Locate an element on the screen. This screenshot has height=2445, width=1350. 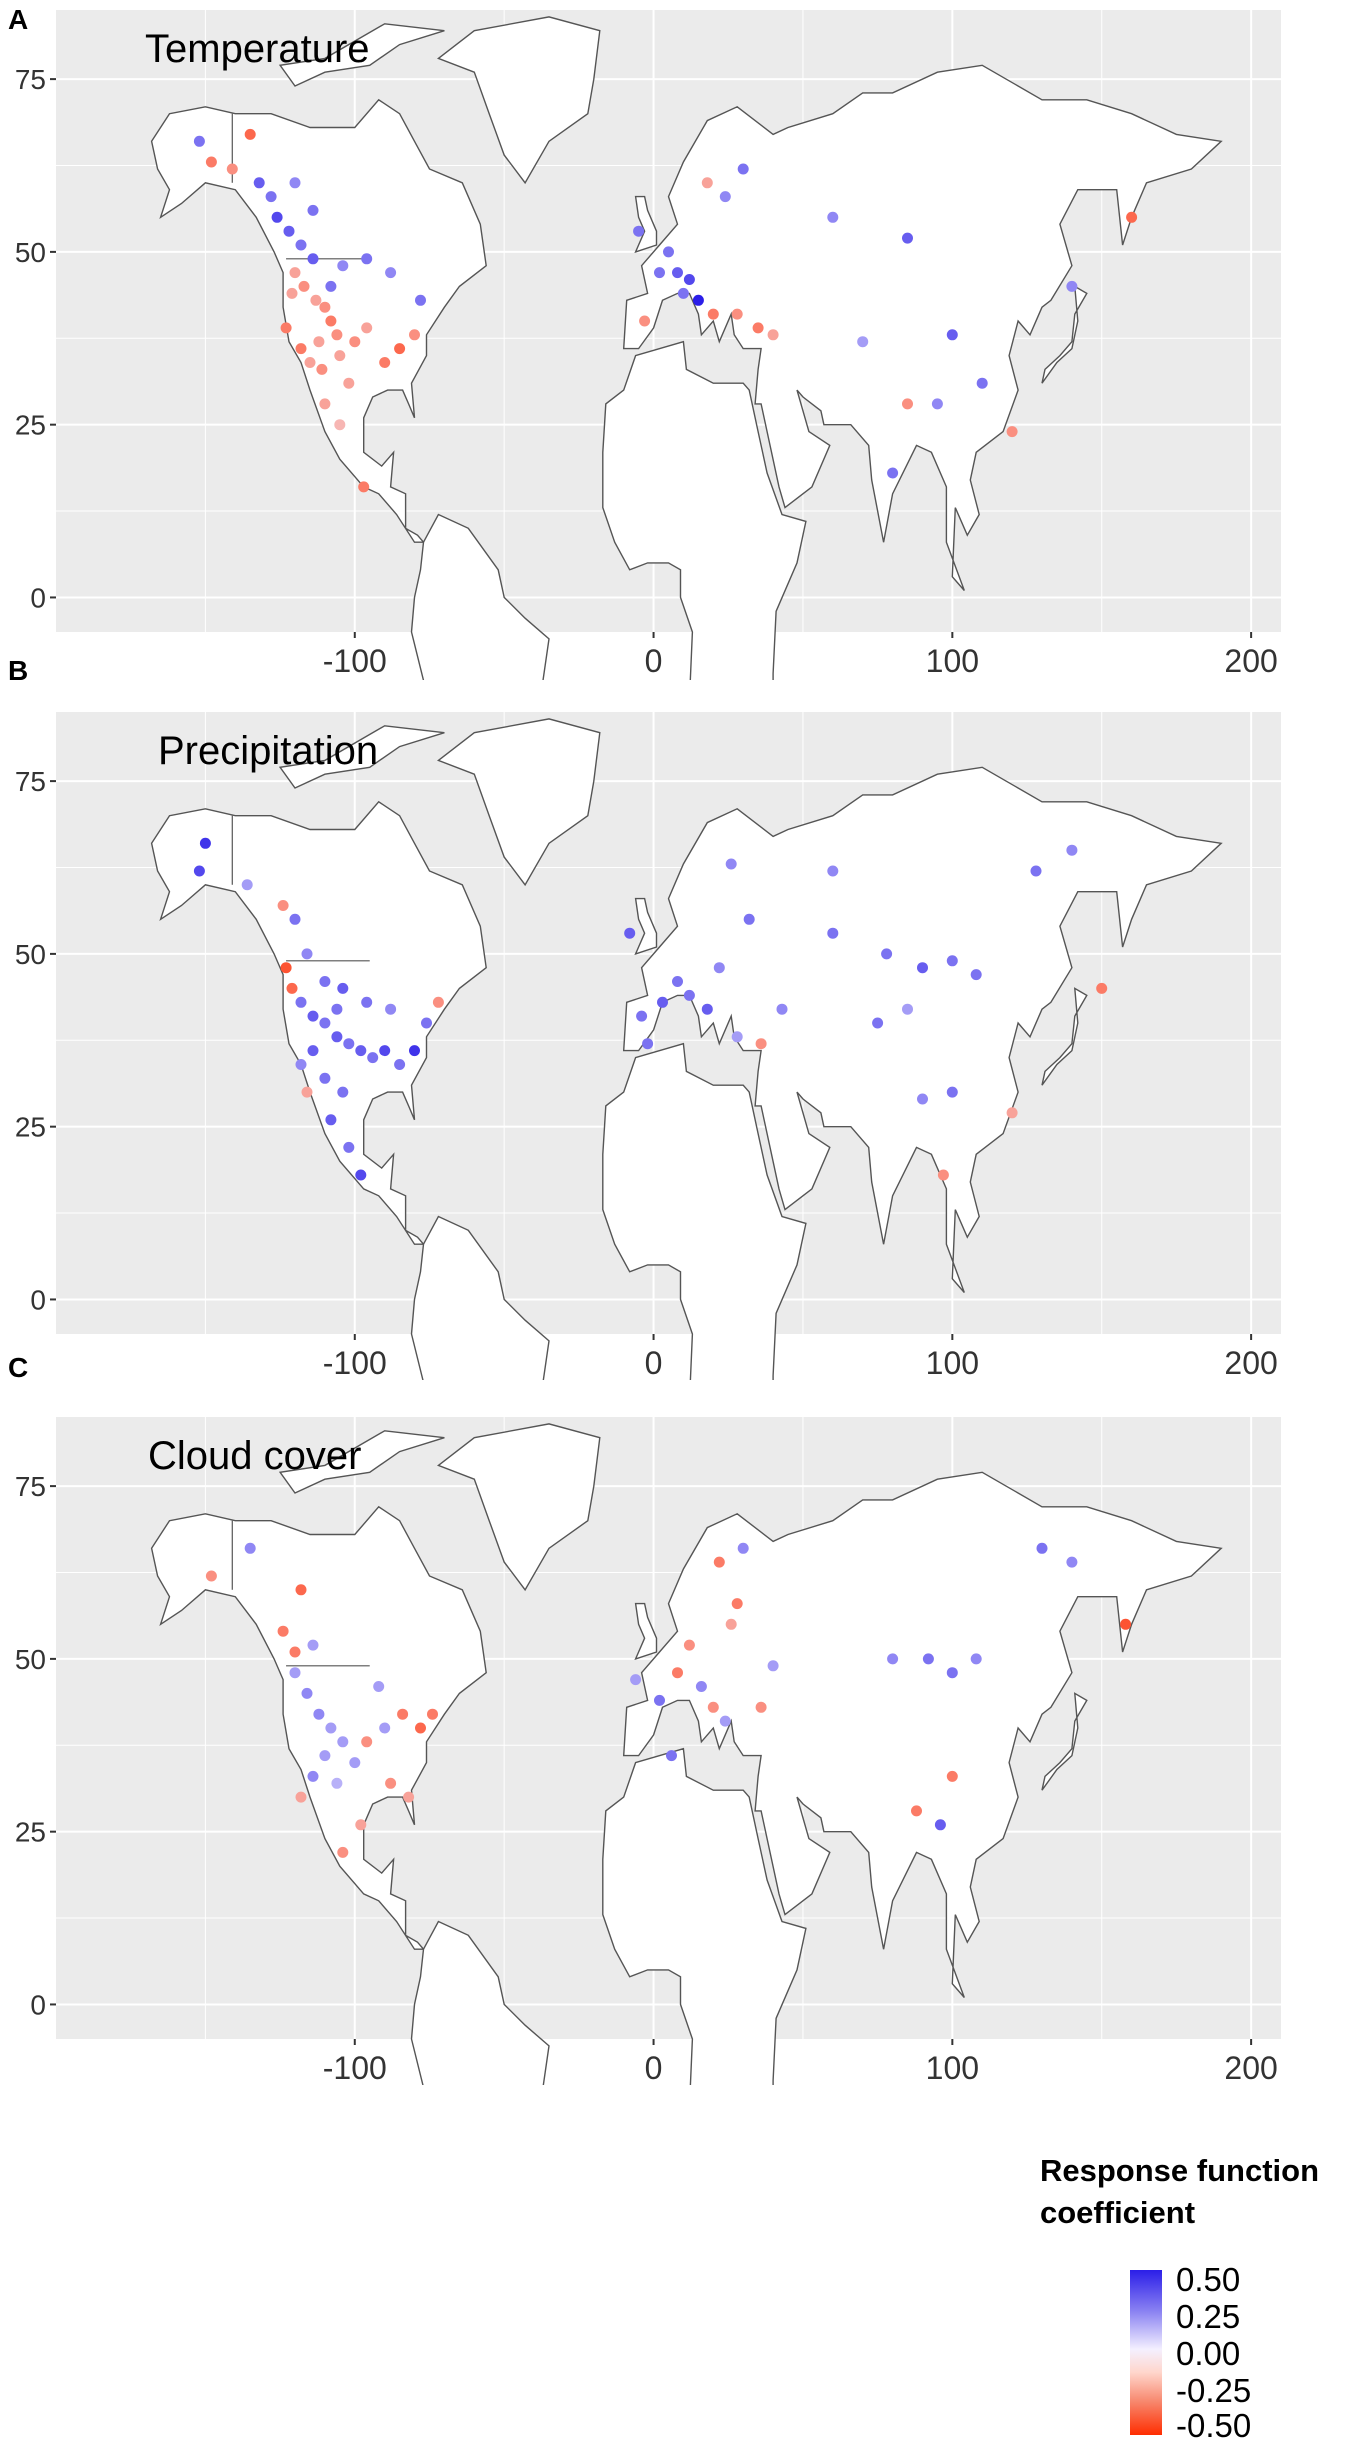
landmass-greenland is located at coordinates (518, 100).